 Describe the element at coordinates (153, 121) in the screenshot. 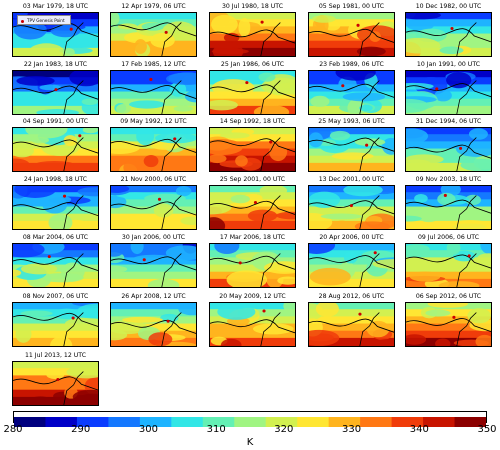

I see `panel-title: 09 May 1992, 12 UTC` at that location.